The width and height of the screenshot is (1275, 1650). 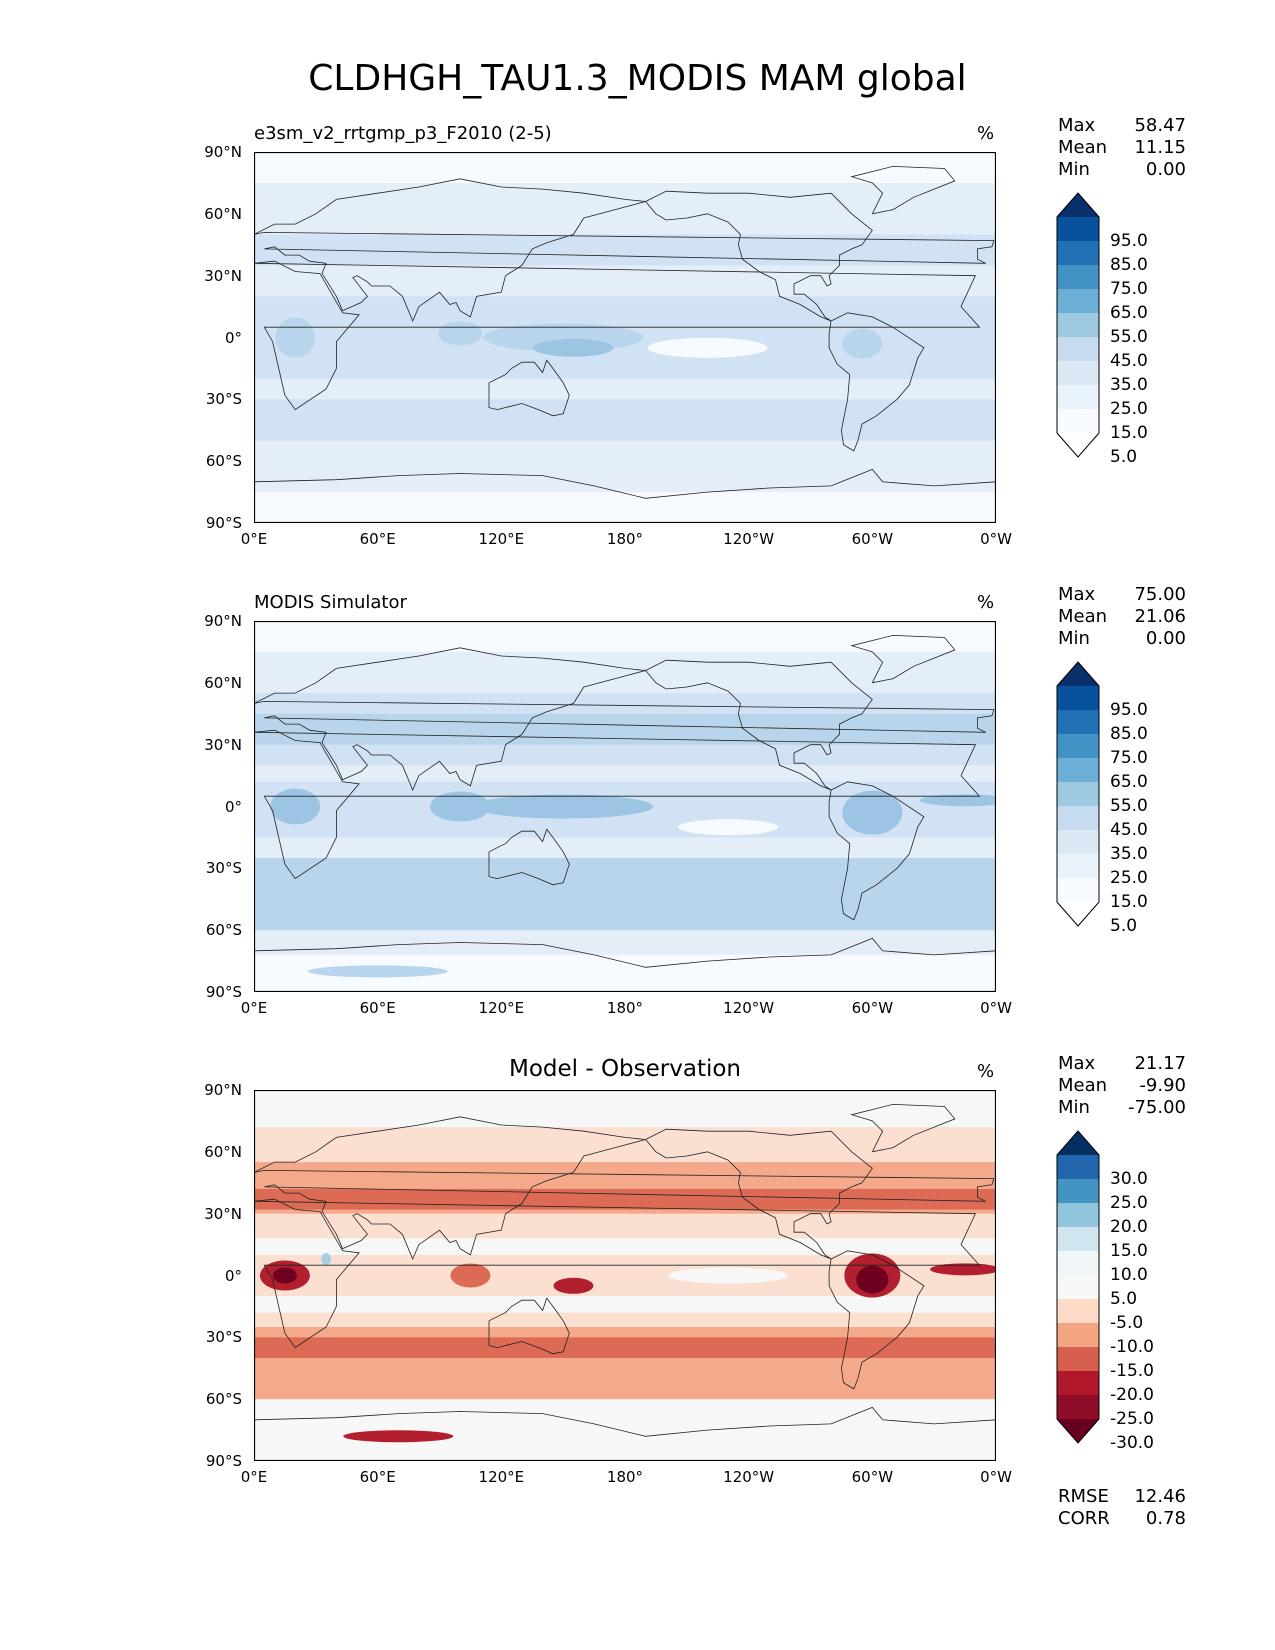 What do you see at coordinates (1160, 594) in the screenshot?
I see `stat-max-value: 75.00` at bounding box center [1160, 594].